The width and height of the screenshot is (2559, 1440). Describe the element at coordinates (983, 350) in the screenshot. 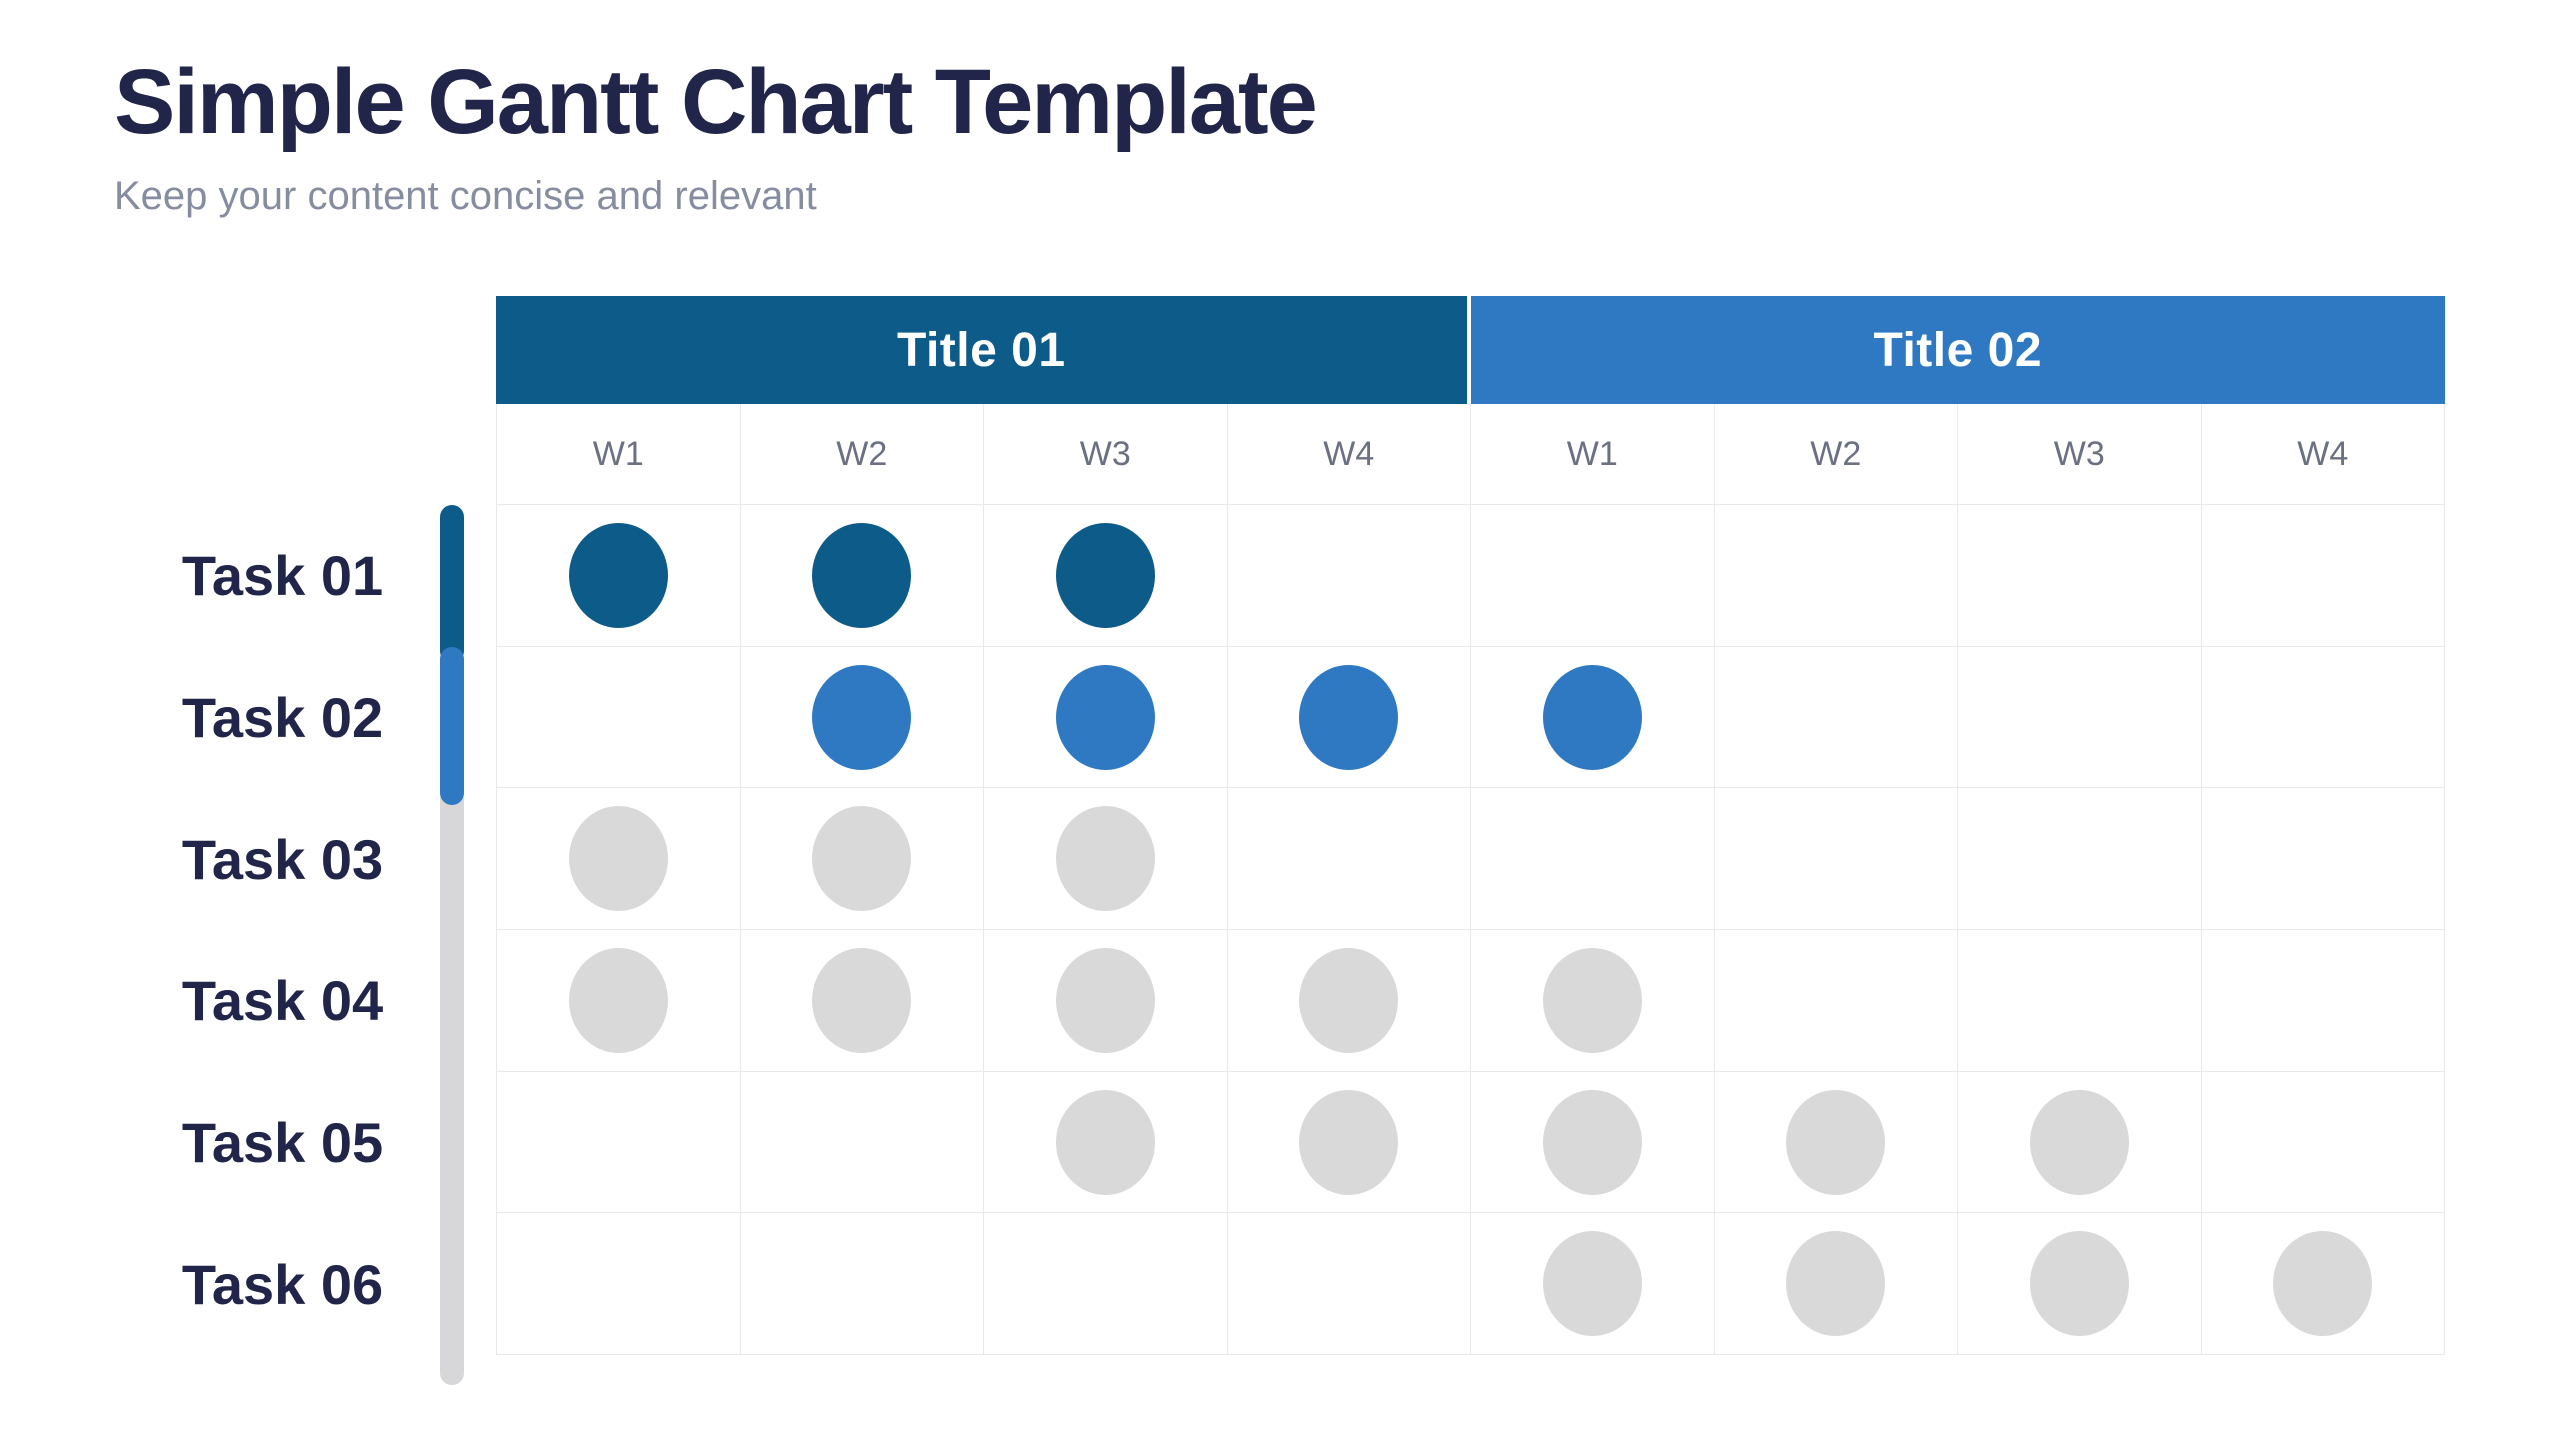

I see `group-header-title-01: Title 01` at that location.